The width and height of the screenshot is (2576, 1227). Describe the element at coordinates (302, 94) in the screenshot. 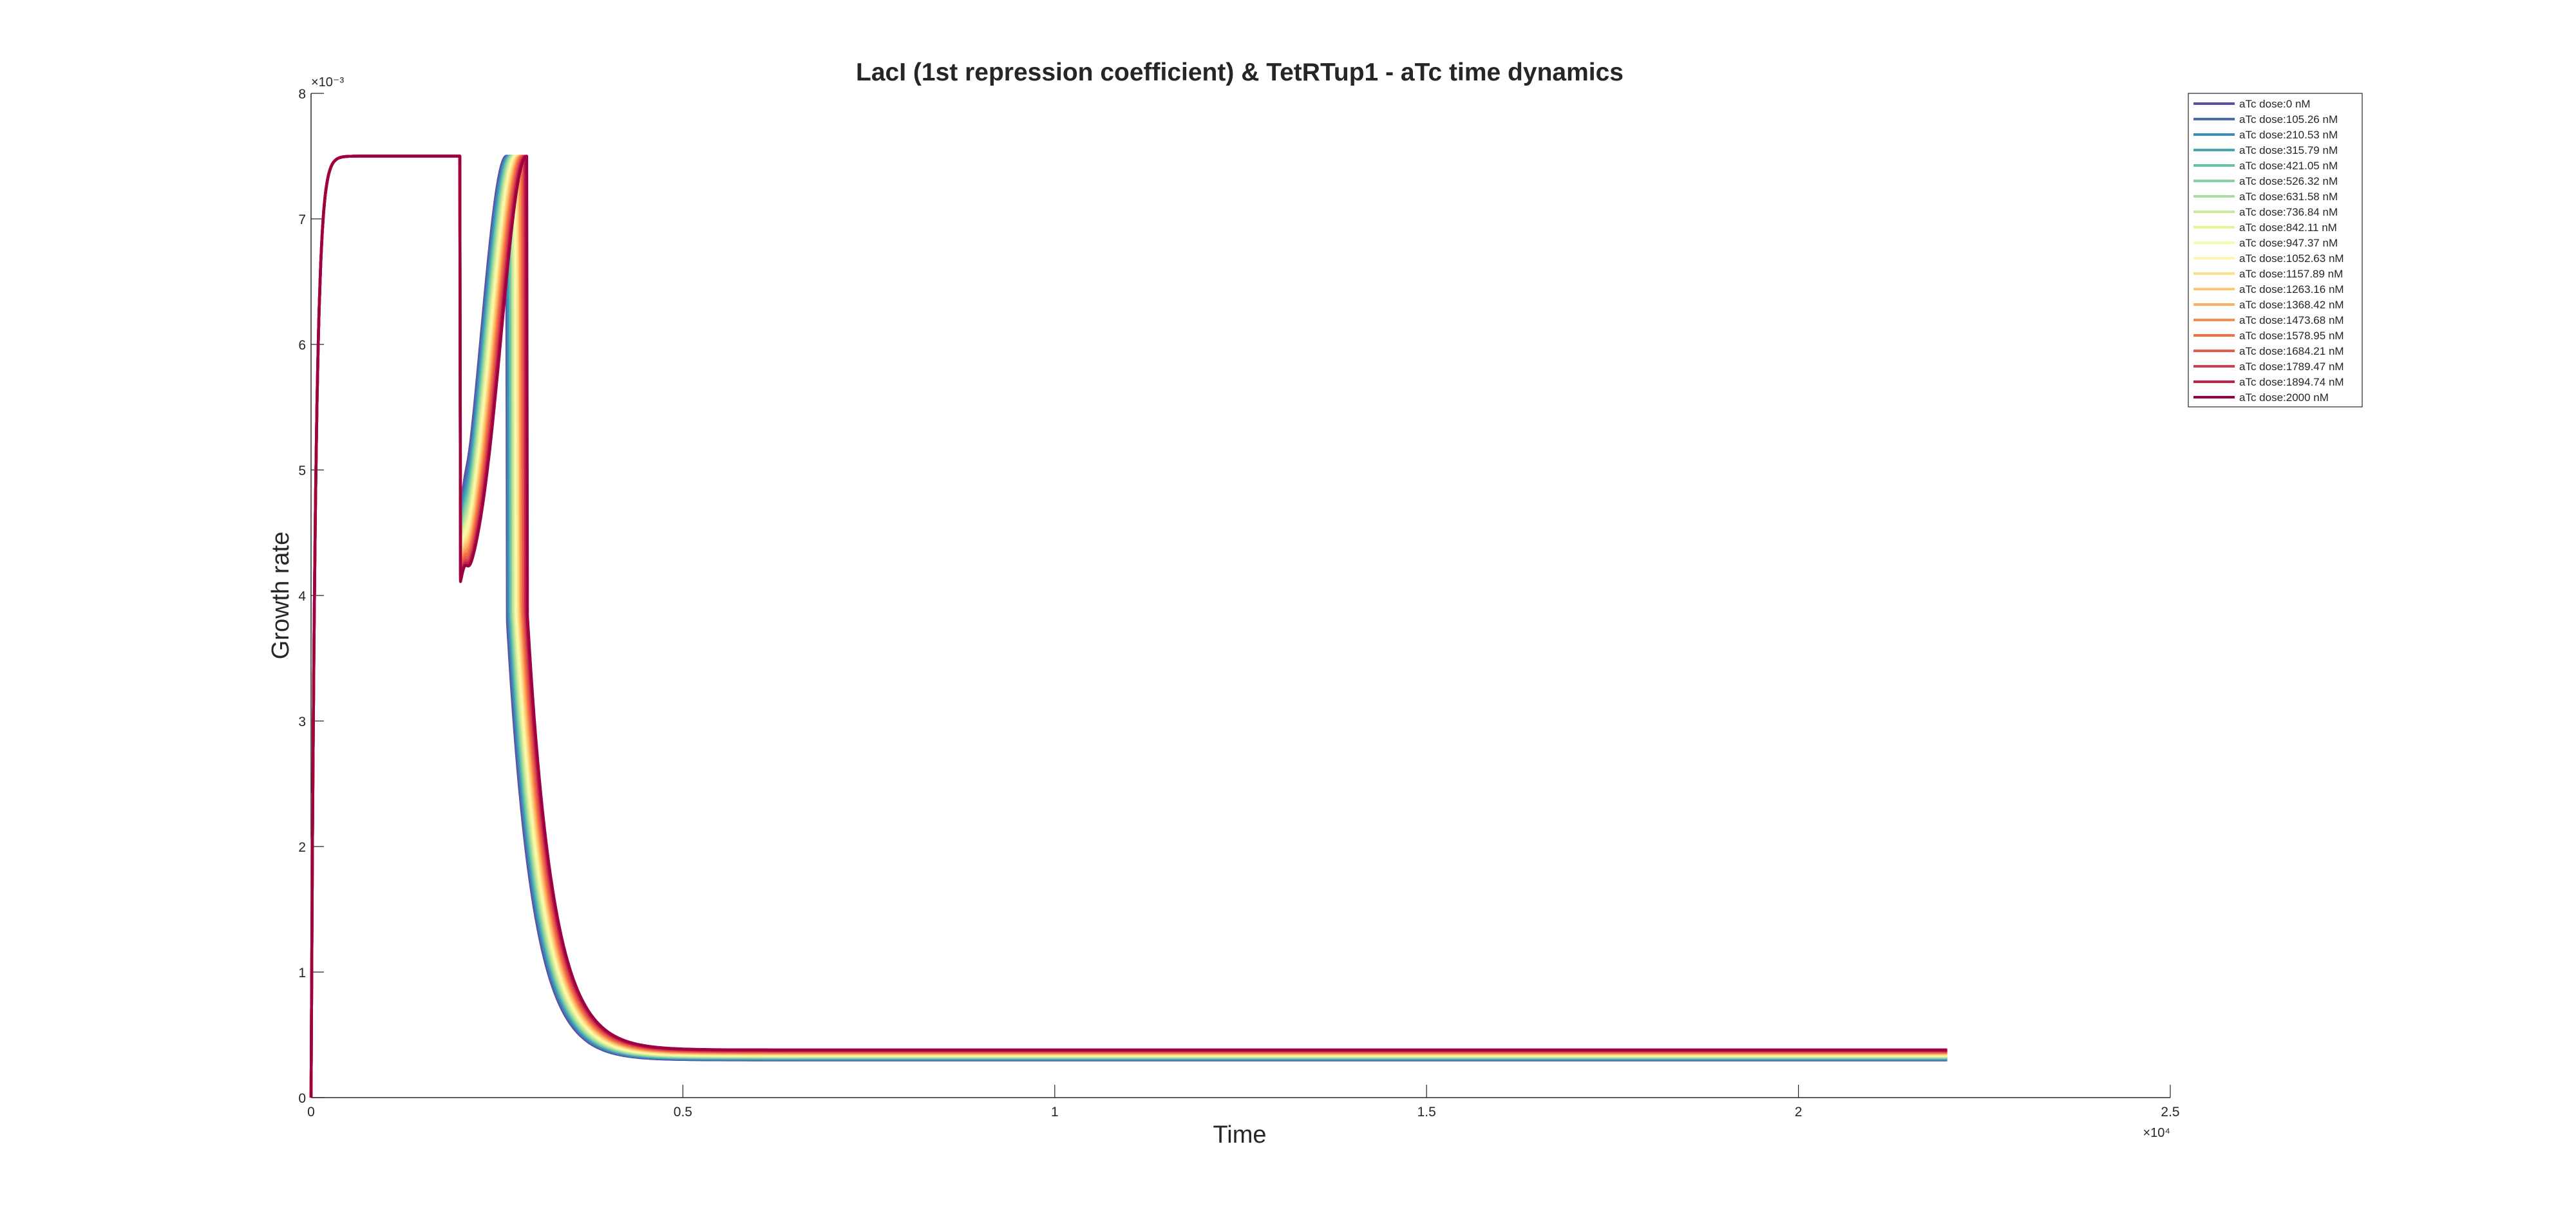

I see `y-tick-label: 8` at that location.